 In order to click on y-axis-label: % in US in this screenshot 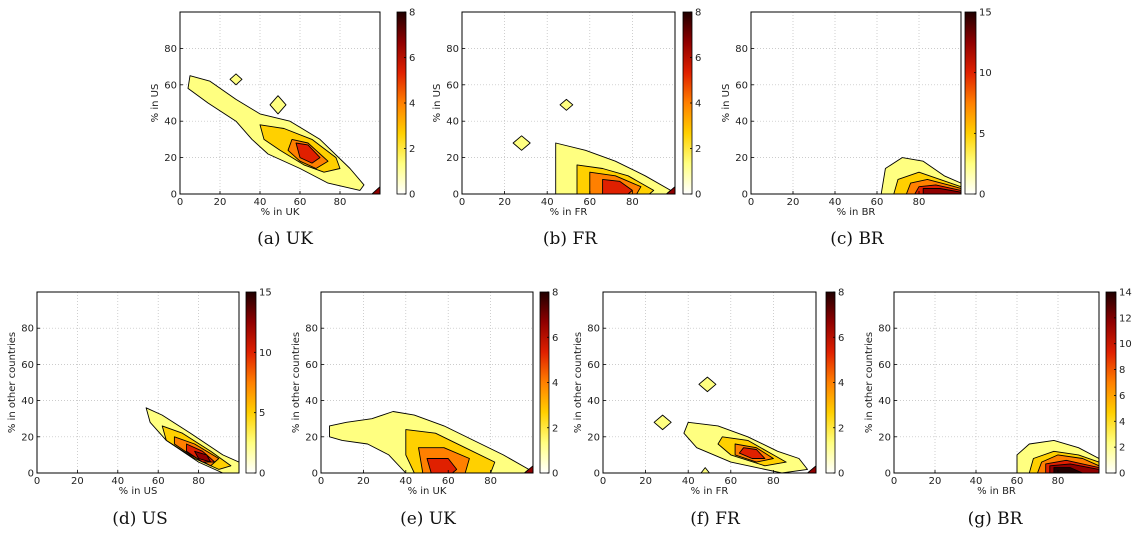, I will do `click(726, 103)`.